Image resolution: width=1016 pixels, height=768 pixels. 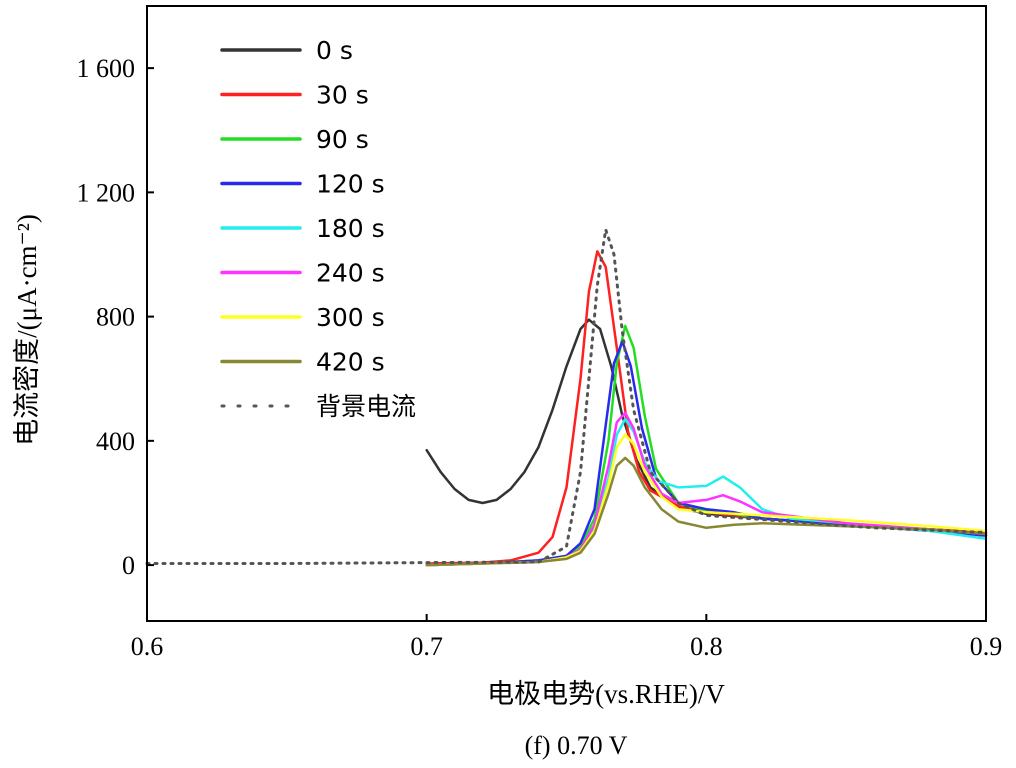 What do you see at coordinates (986, 646) in the screenshot?
I see `x-tick-label: 0.9` at bounding box center [986, 646].